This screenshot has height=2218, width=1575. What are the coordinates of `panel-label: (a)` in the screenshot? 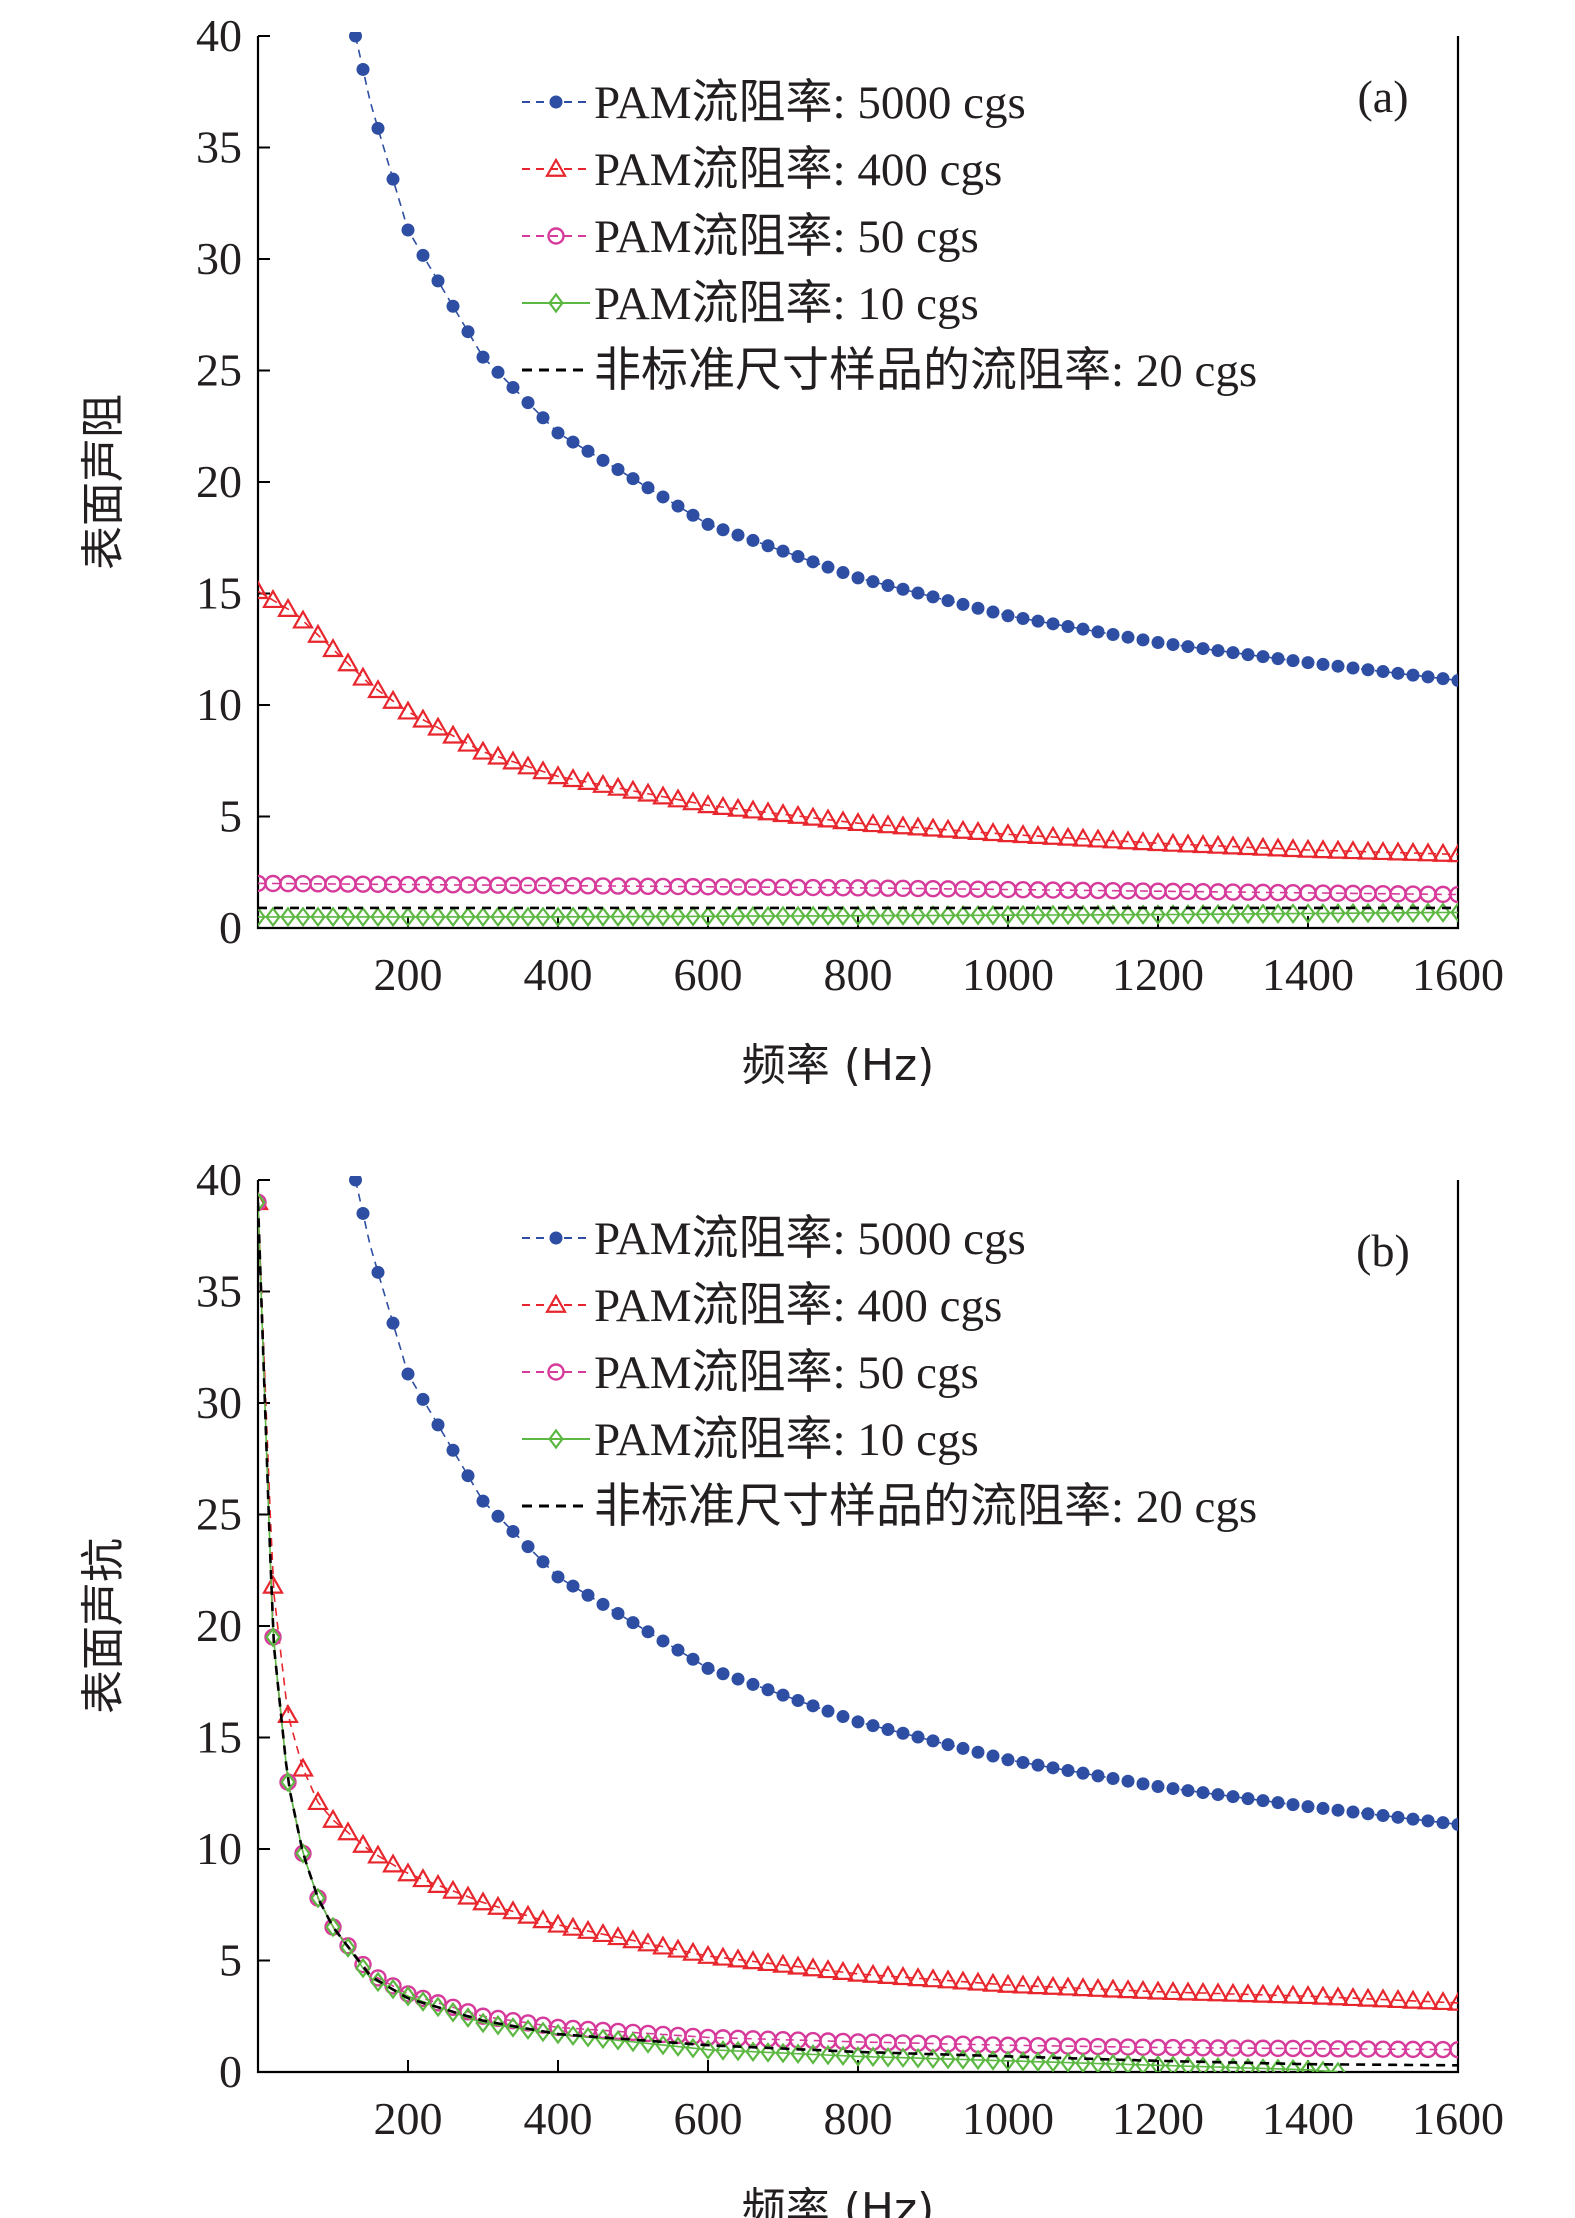 It's located at (1382, 96).